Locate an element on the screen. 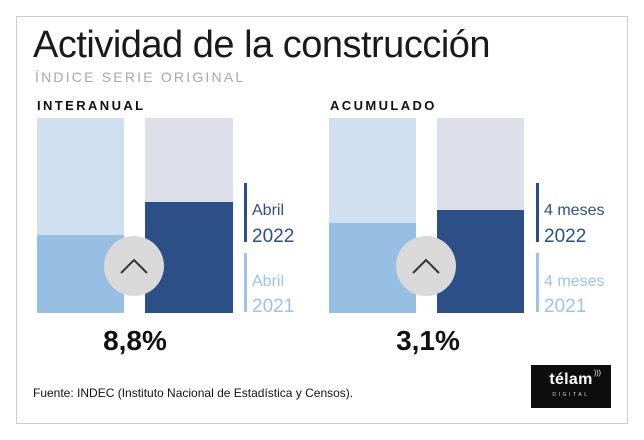 The width and height of the screenshot is (644, 440). logo-wordmark: télam is located at coordinates (571, 379).